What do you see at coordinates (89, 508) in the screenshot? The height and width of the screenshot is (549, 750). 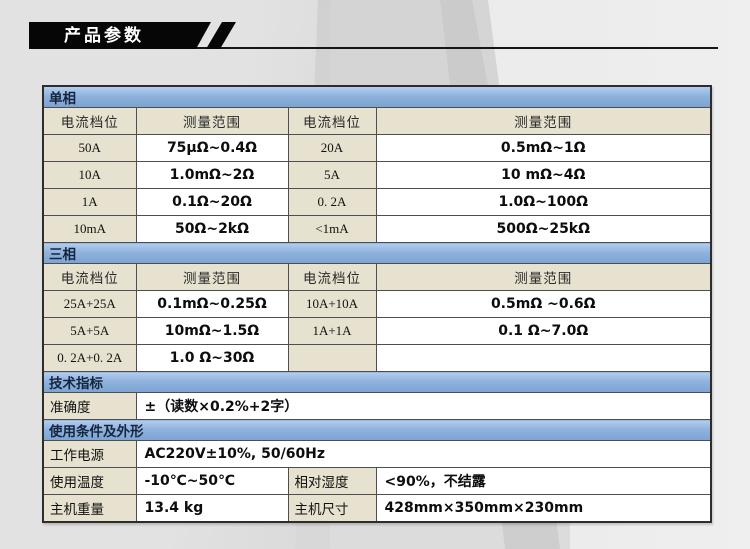 I see `spec-label-weight: 主机重量` at bounding box center [89, 508].